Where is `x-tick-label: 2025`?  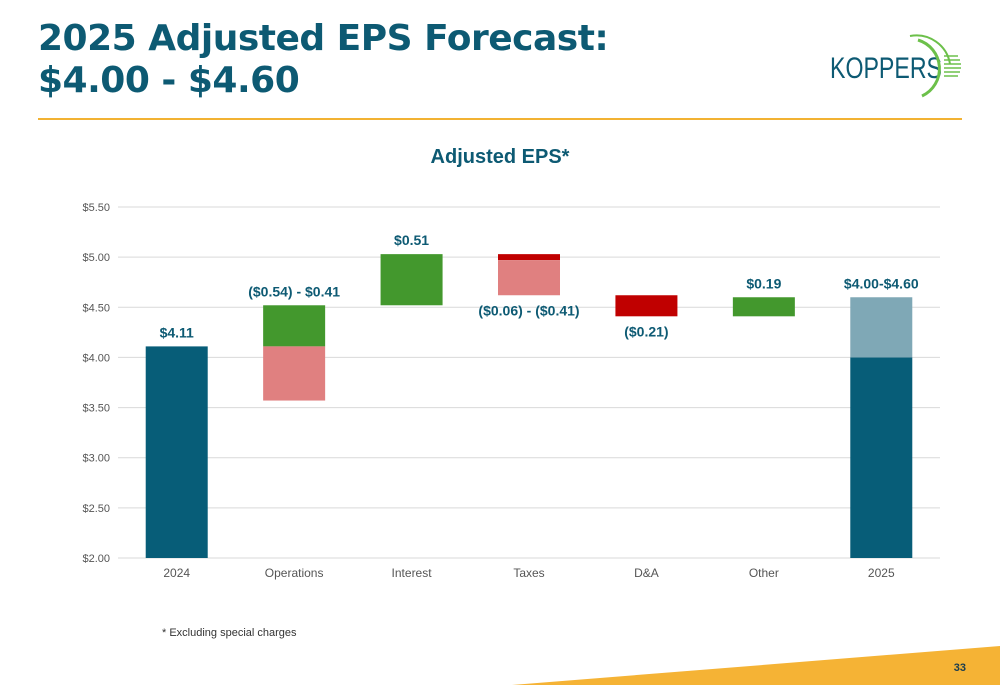 x-tick-label: 2025 is located at coordinates (881, 573).